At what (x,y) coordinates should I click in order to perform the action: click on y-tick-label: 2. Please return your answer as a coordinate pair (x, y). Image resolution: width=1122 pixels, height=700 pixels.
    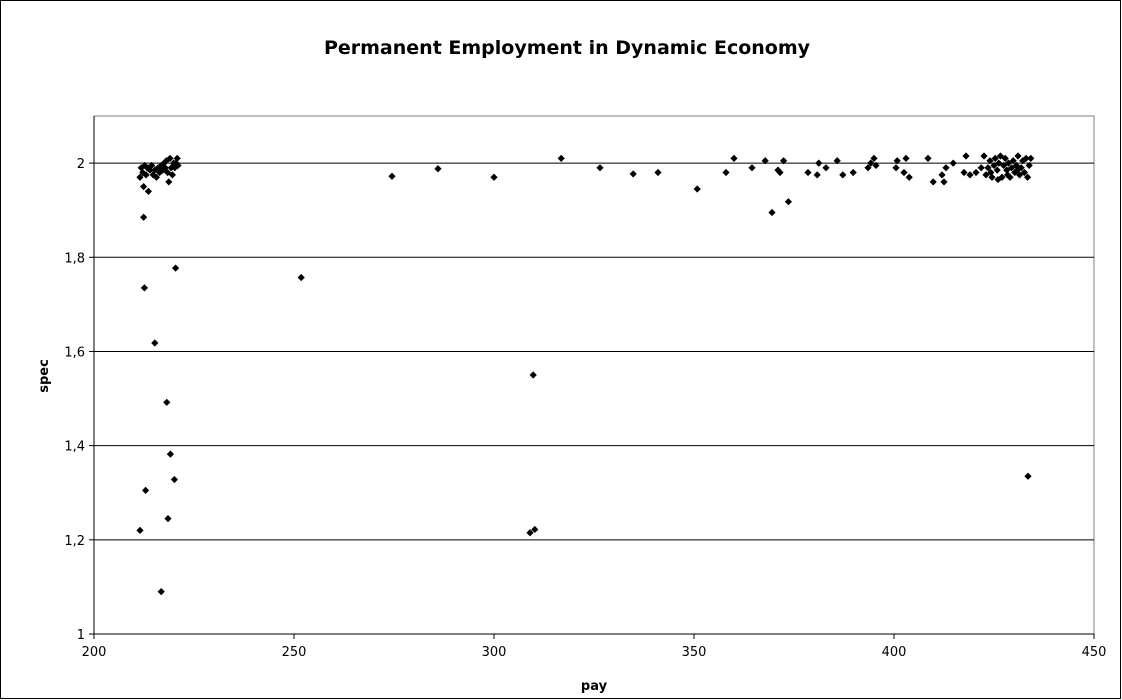
    Looking at the image, I should click on (81, 164).